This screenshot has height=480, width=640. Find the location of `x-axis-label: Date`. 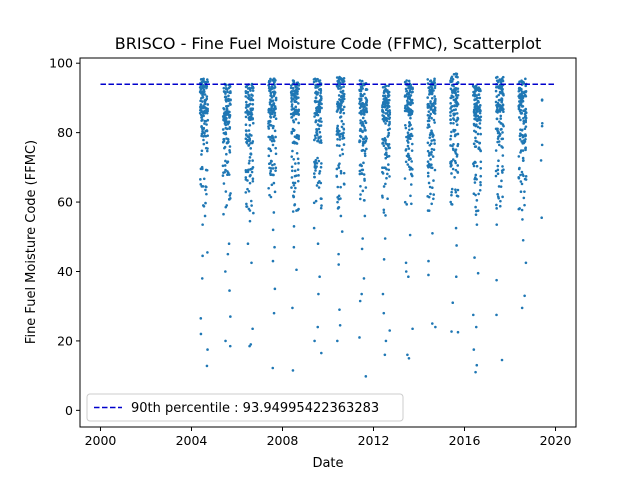

x-axis-label: Date is located at coordinates (327, 463).